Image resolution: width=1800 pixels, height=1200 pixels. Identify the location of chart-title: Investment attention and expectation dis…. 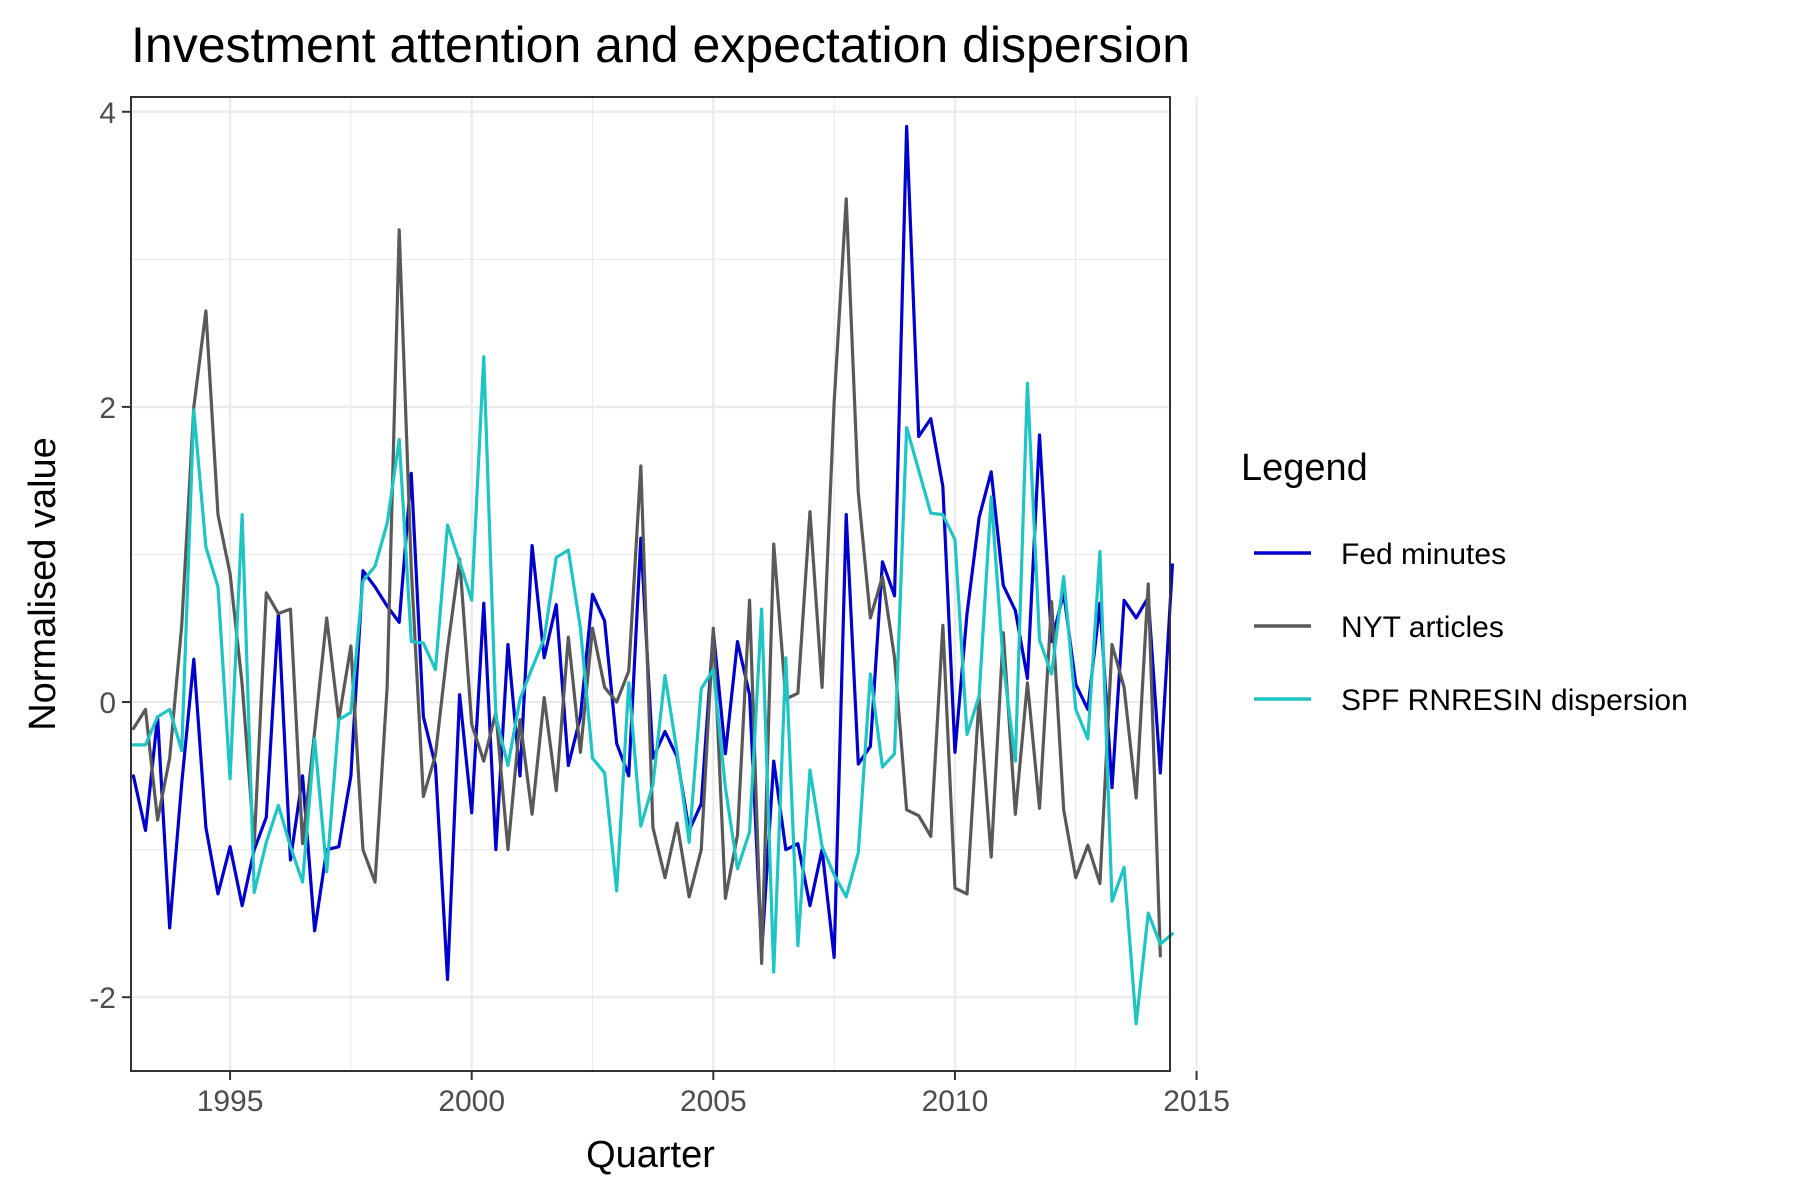
(660, 45).